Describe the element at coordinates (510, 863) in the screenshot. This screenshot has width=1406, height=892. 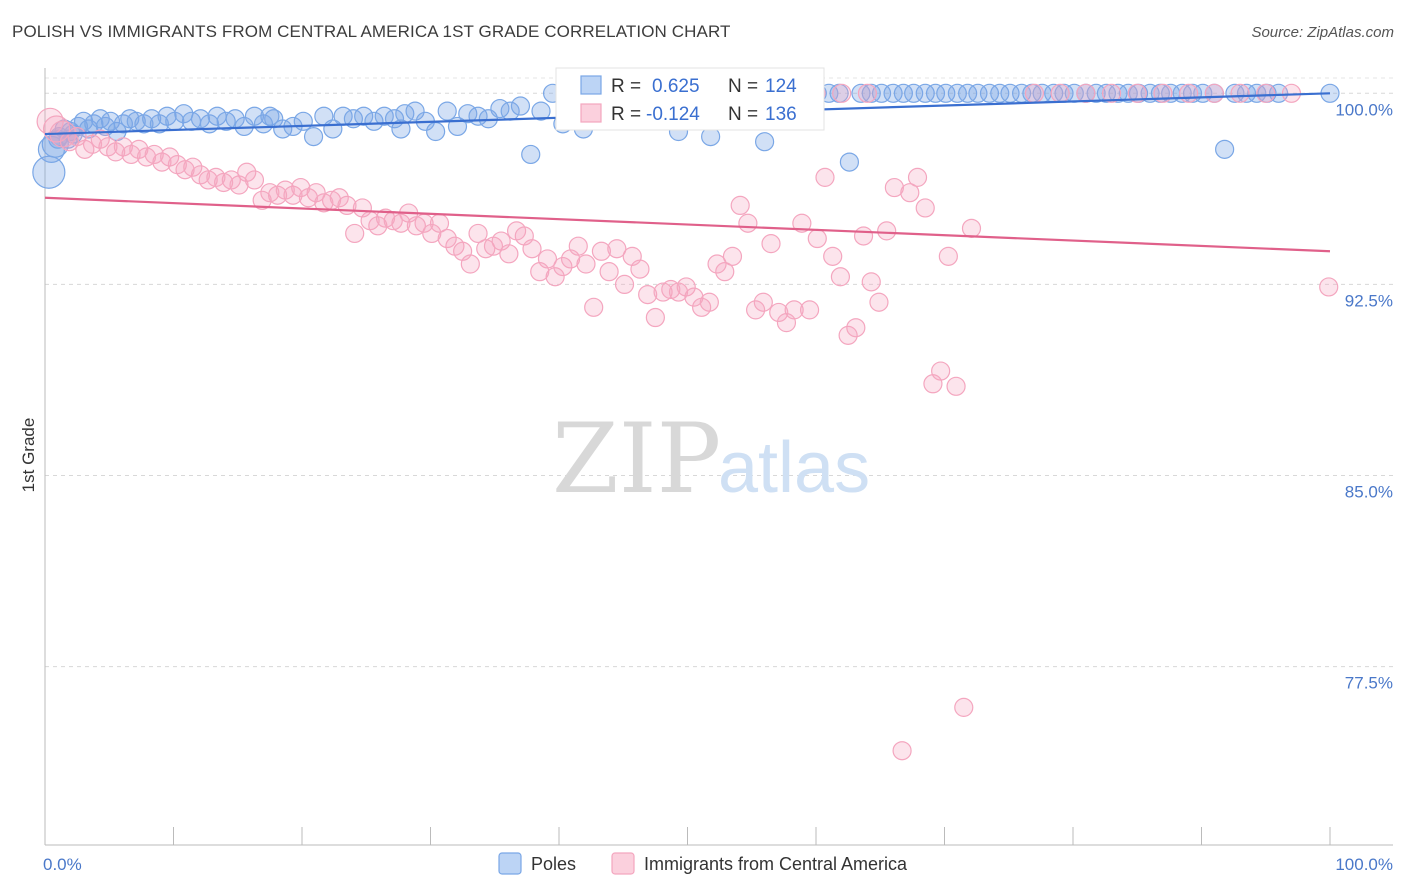
I see `legend-swatch-poles` at that location.